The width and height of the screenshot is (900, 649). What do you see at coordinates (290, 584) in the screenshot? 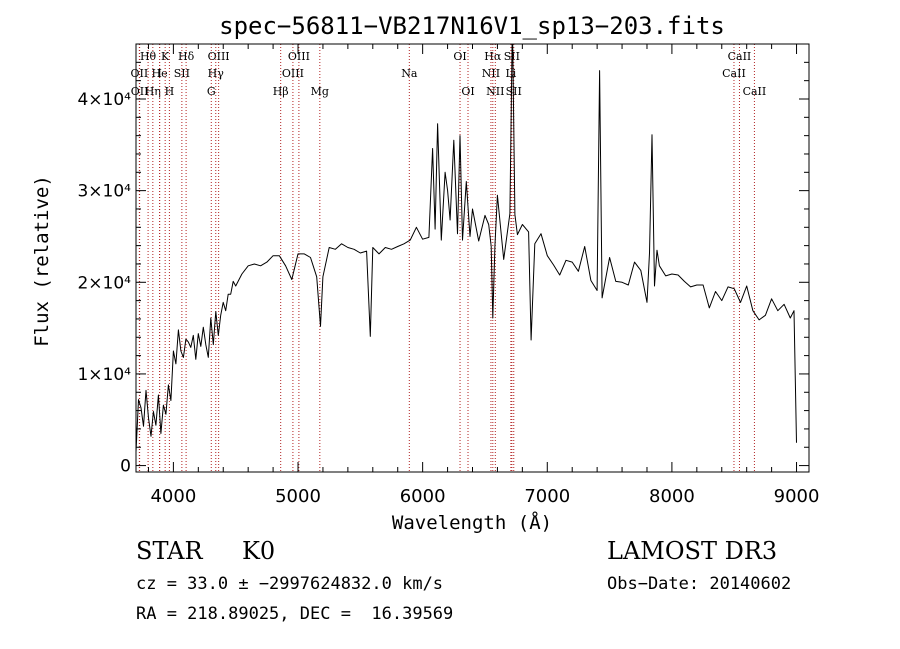
I see `redshift-line: cz = 33.0 ± −2997624832.0 km/s` at bounding box center [290, 584].